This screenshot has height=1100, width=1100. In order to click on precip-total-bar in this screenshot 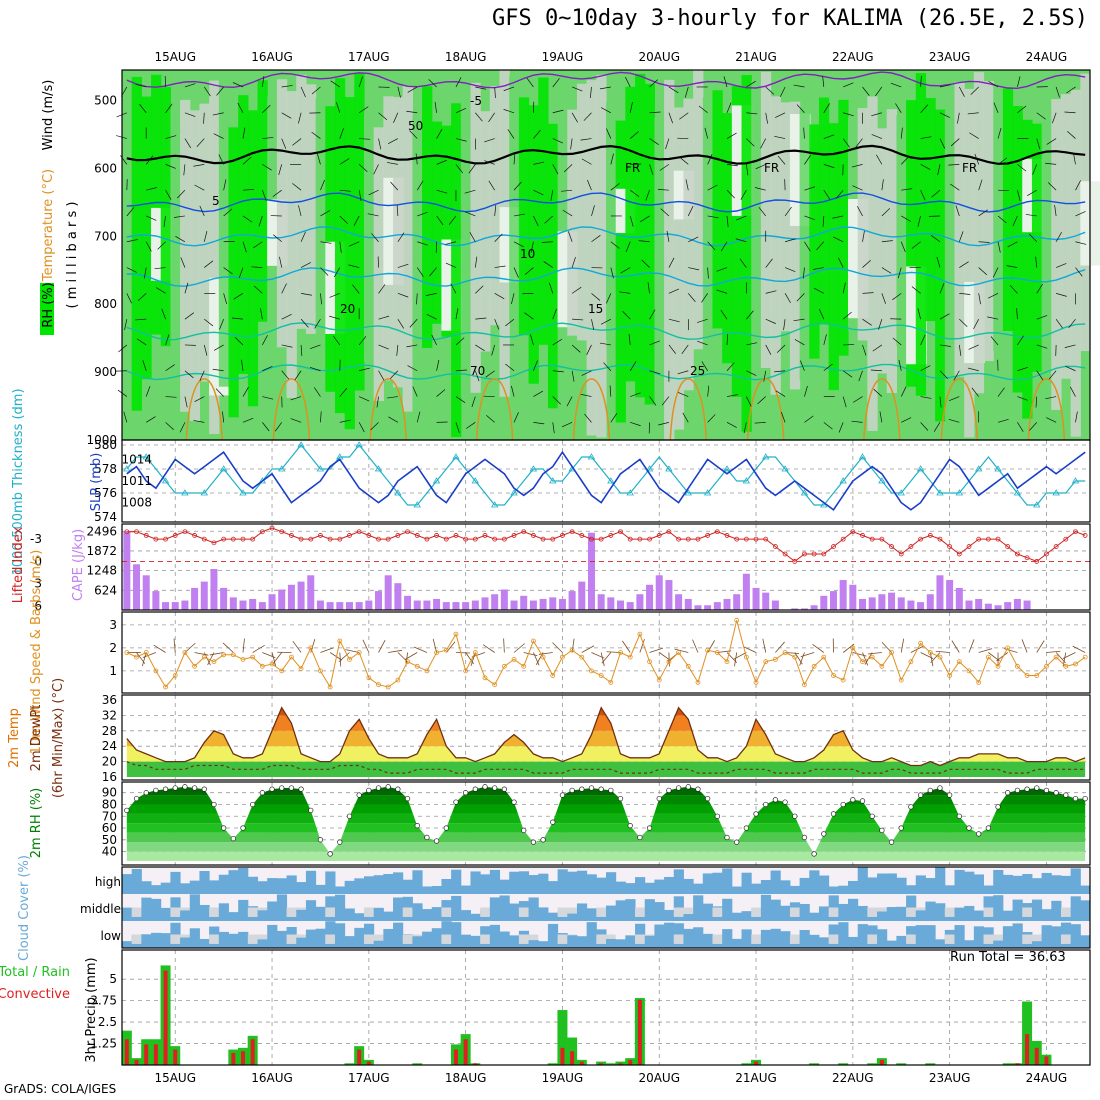, I will do `click(930, 1064)`.